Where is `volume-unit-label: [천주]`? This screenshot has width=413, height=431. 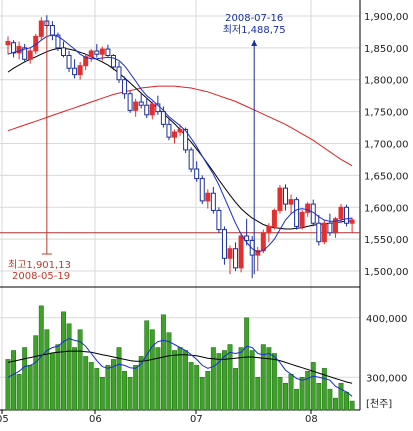
volume-unit-label: [천주] is located at coordinates (379, 404).